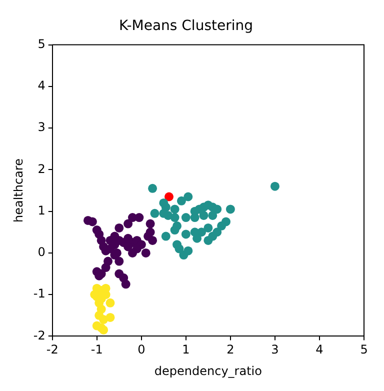 The image size is (384, 391). What do you see at coordinates (42, 85) in the screenshot?
I see `y-tick-label: 4` at bounding box center [42, 85].